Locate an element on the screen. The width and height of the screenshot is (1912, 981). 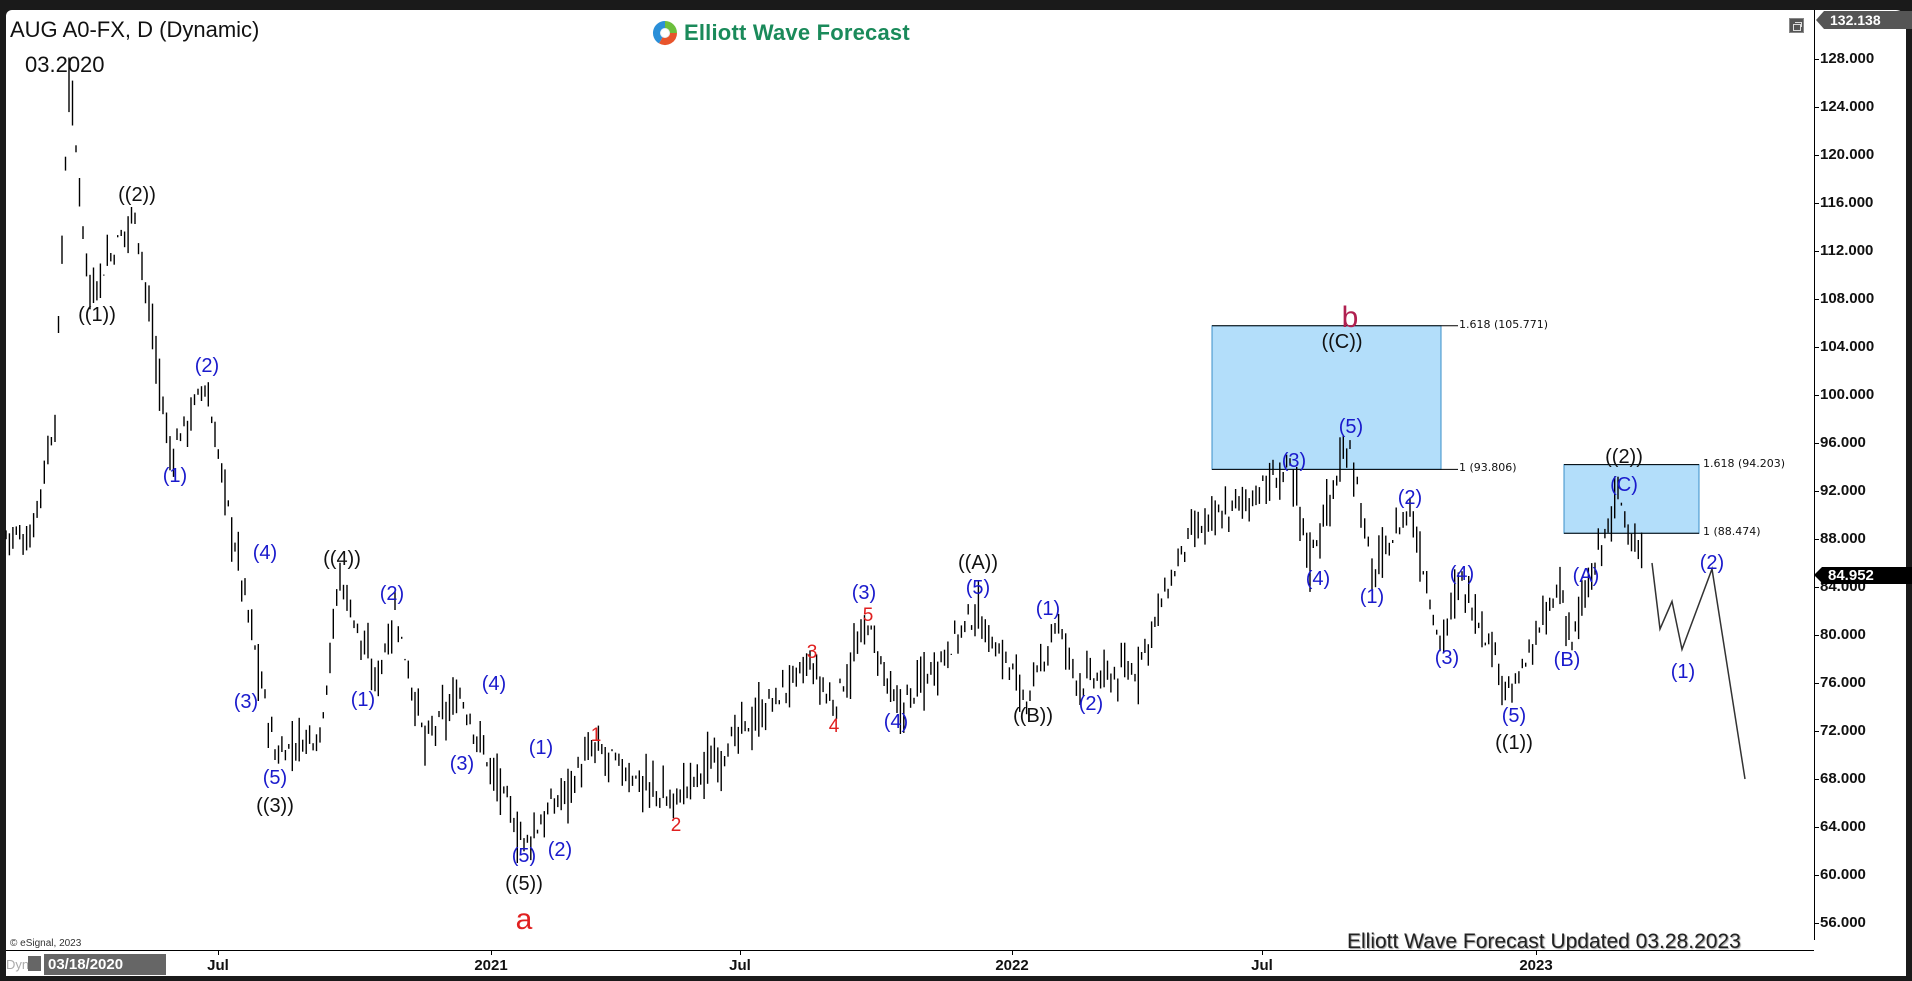
price-tick-label: 80.000 is located at coordinates (1843, 634).